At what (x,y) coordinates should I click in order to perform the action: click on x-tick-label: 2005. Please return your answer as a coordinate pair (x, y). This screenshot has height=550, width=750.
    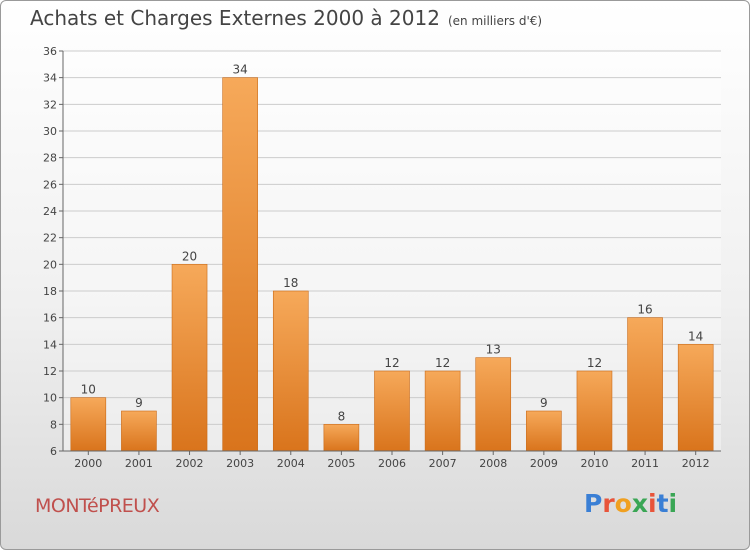
    Looking at the image, I should click on (341, 463).